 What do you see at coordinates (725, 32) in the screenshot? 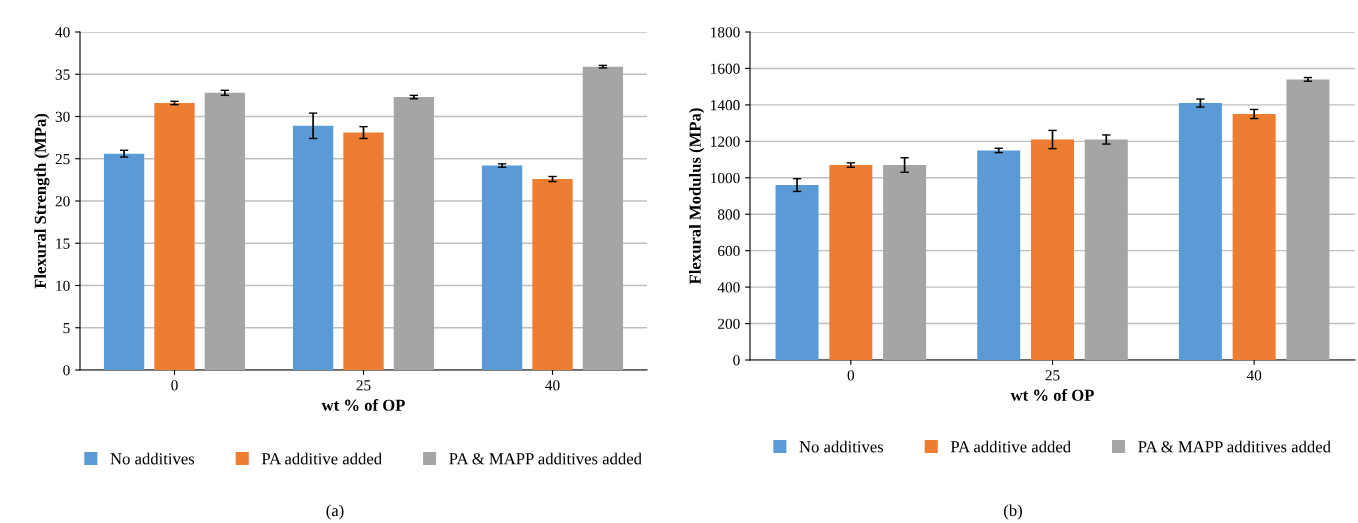
I see `y-tick-label: 1800` at bounding box center [725, 32].